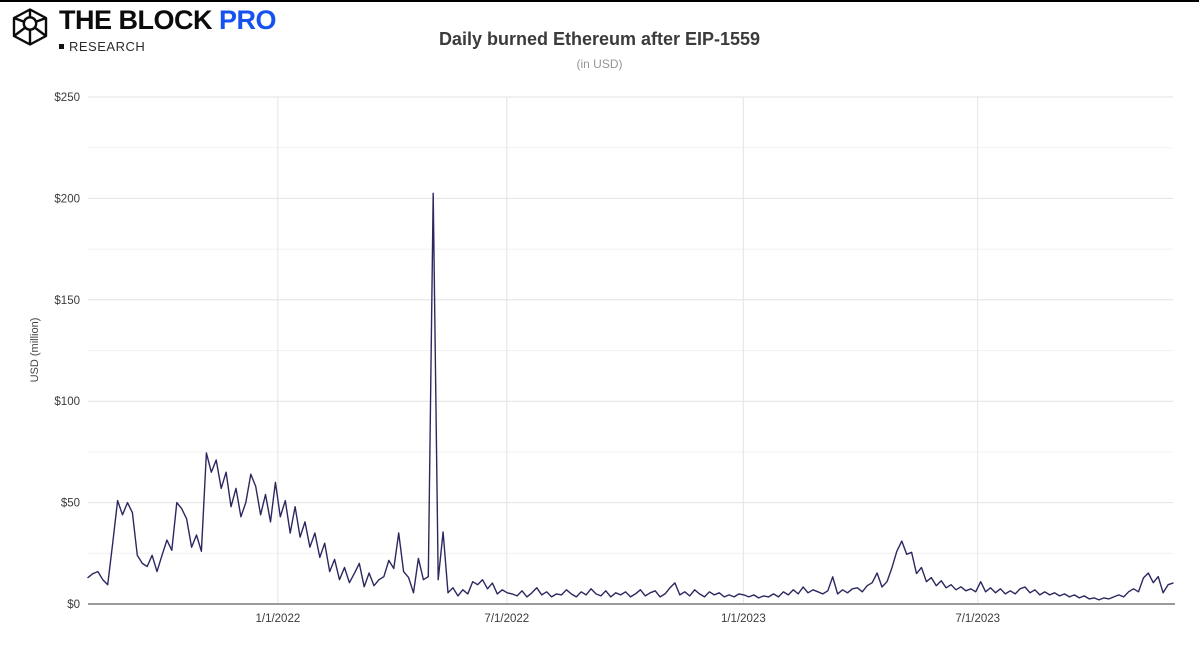 This screenshot has height=653, width=1199. What do you see at coordinates (248, 20) in the screenshot?
I see `brand-pro: PRO` at bounding box center [248, 20].